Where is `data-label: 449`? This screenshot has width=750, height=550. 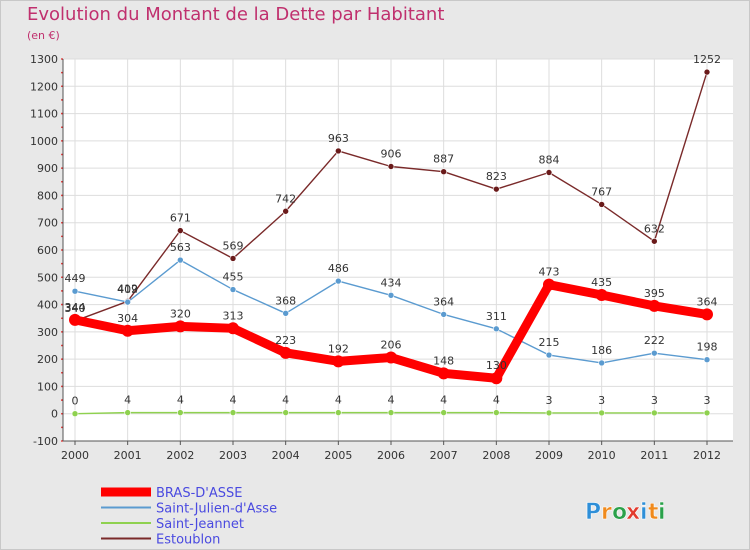 data-label: 449 is located at coordinates (75, 278).